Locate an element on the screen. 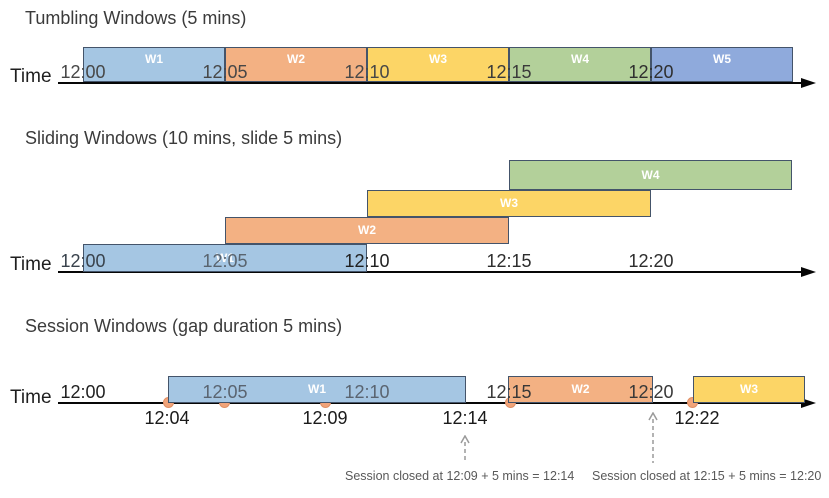 The image size is (829, 498). window-label: W5 is located at coordinates (722, 59).